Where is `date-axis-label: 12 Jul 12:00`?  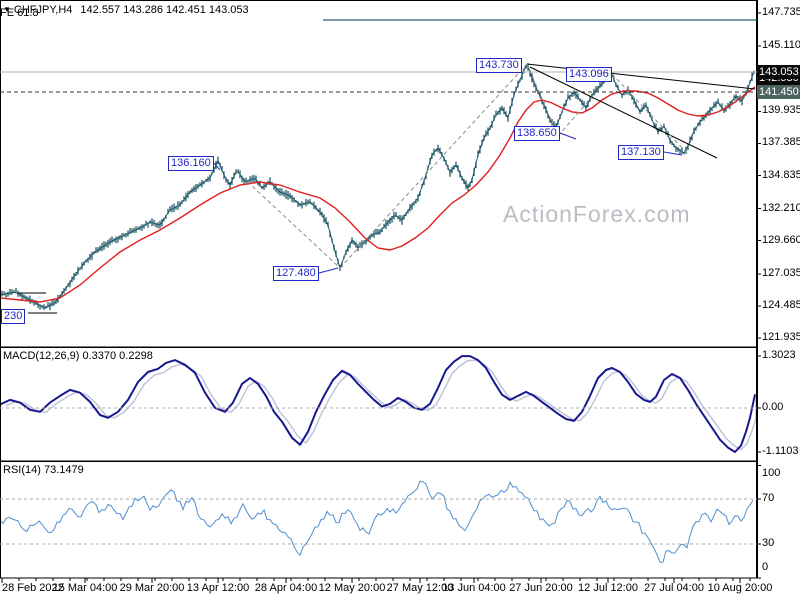 date-axis-label: 12 Jul 12:00 is located at coordinates (608, 588).